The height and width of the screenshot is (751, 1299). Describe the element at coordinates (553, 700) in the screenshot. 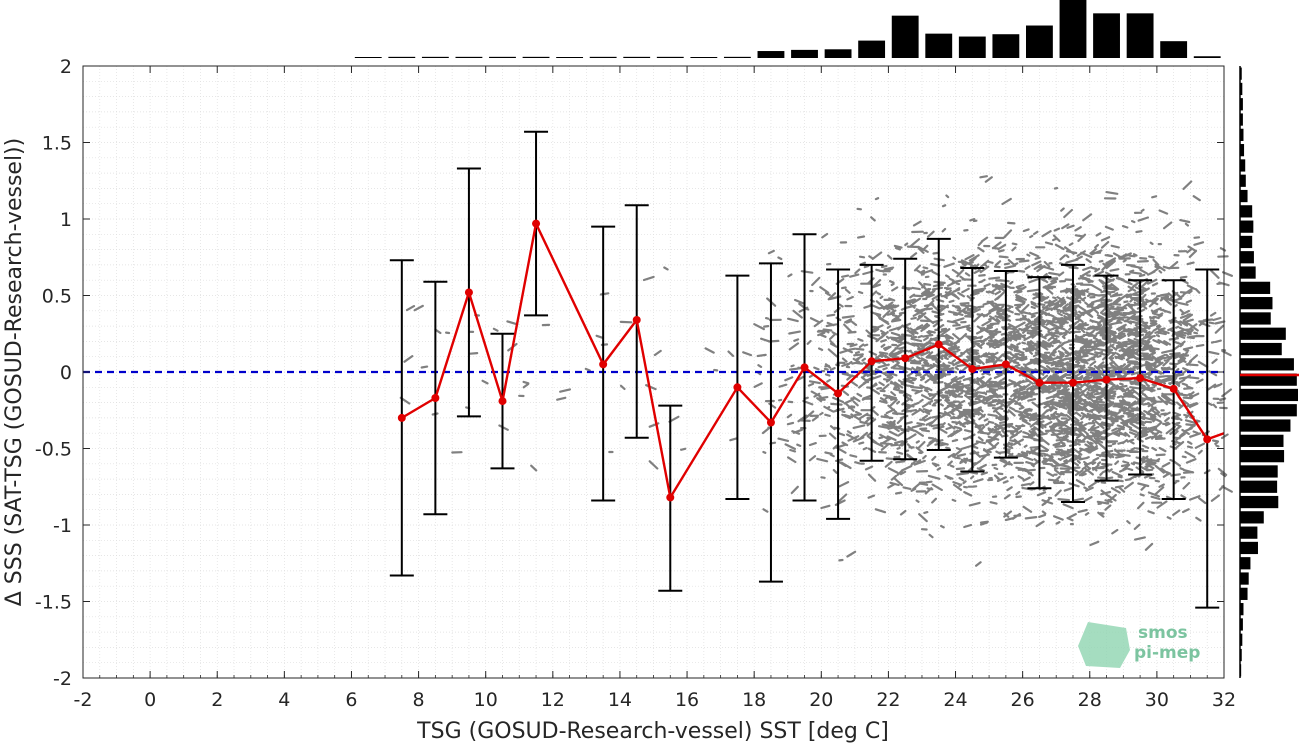

I see `x-tick-label: 12` at that location.